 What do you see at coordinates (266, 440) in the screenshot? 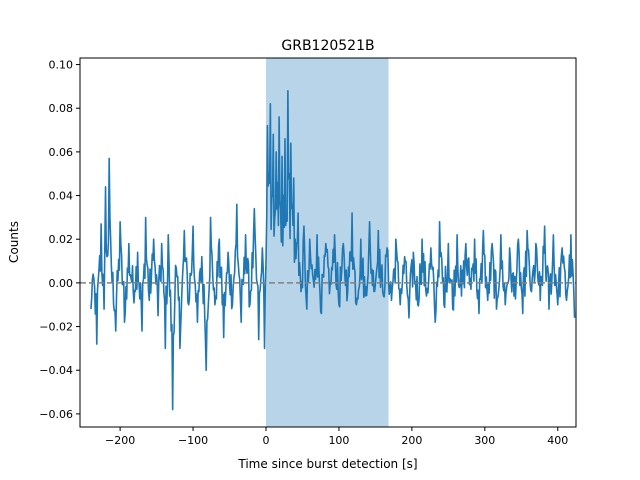
I see `x-tick-label: 0` at bounding box center [266, 440].